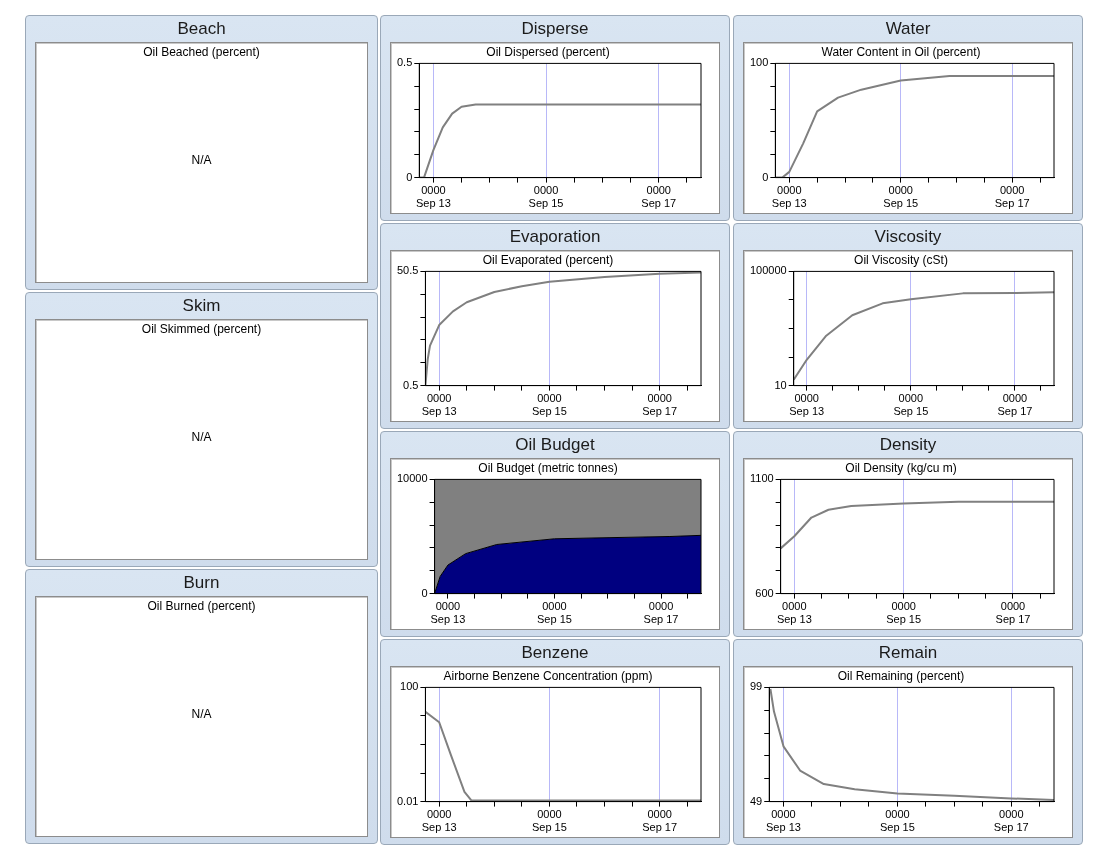 This screenshot has width=1103, height=859. I want to click on text: Oil Skimmed (percent), so click(201, 328).